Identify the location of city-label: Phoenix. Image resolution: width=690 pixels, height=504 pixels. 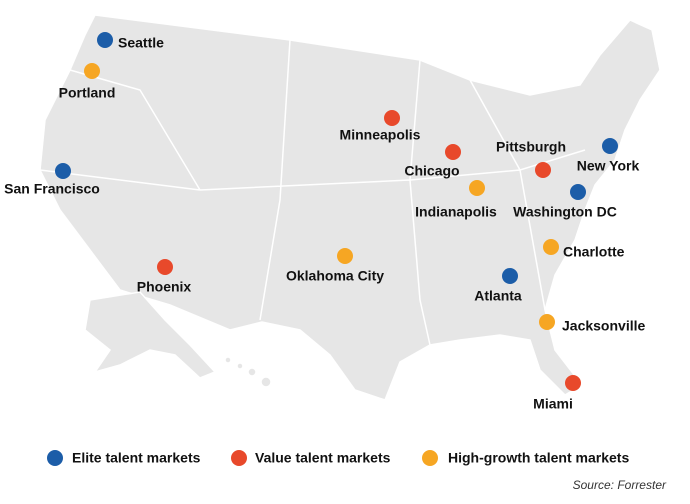
(164, 287).